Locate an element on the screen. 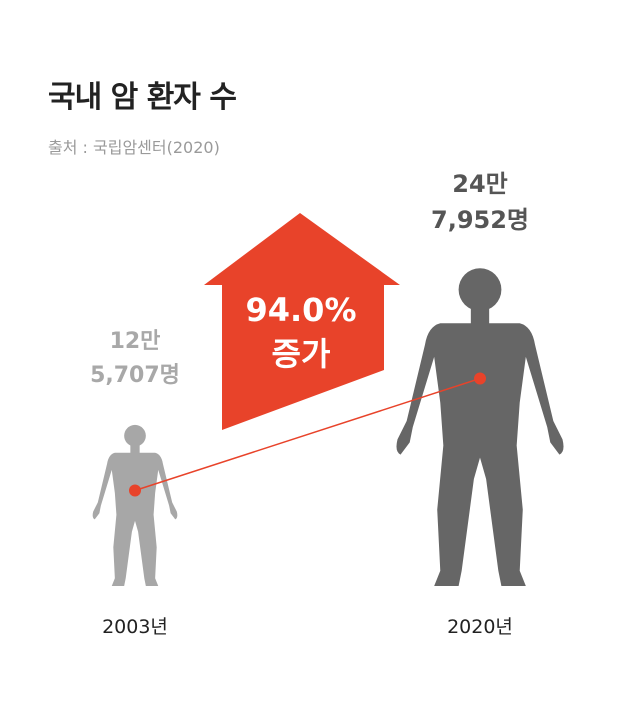 Image resolution: width=640 pixels, height=708 pixels. year-label-2020: 2020년 is located at coordinates (480, 627).